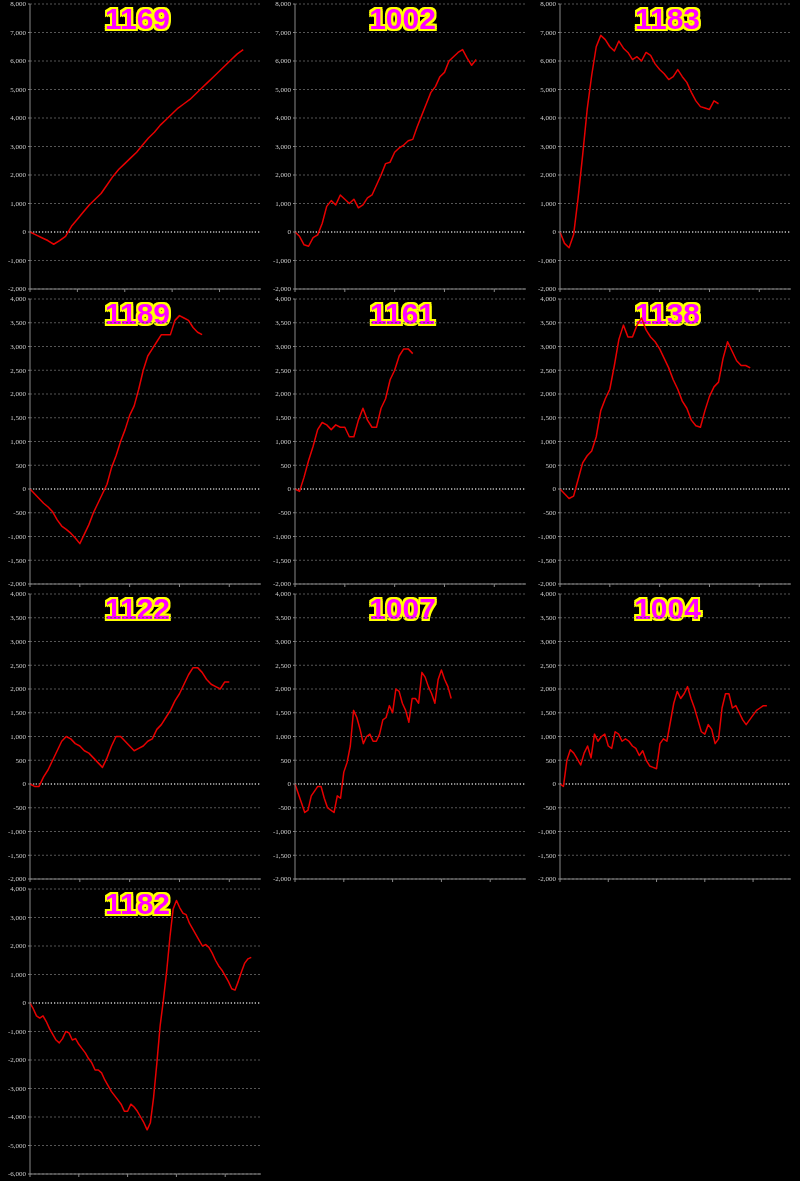 This screenshot has height=1181, width=800. Describe the element at coordinates (402, 313) in the screenshot. I see `chart-title: 1161` at that location.